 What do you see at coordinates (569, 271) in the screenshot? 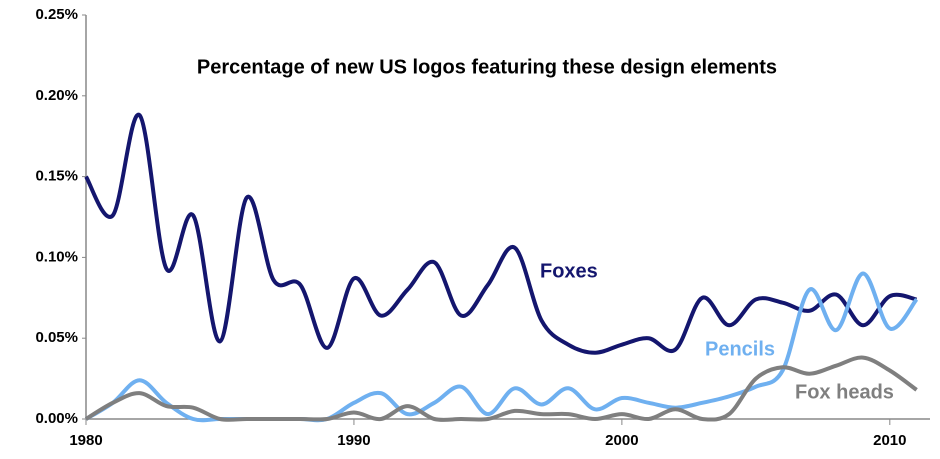
I see `series-label: Foxes` at bounding box center [569, 271].